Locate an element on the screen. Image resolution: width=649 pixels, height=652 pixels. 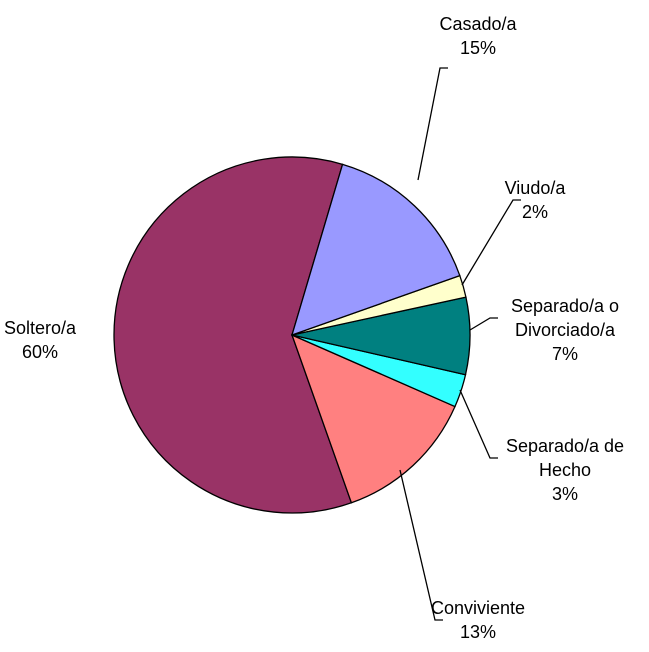
value-label: 60% is located at coordinates (40, 352).